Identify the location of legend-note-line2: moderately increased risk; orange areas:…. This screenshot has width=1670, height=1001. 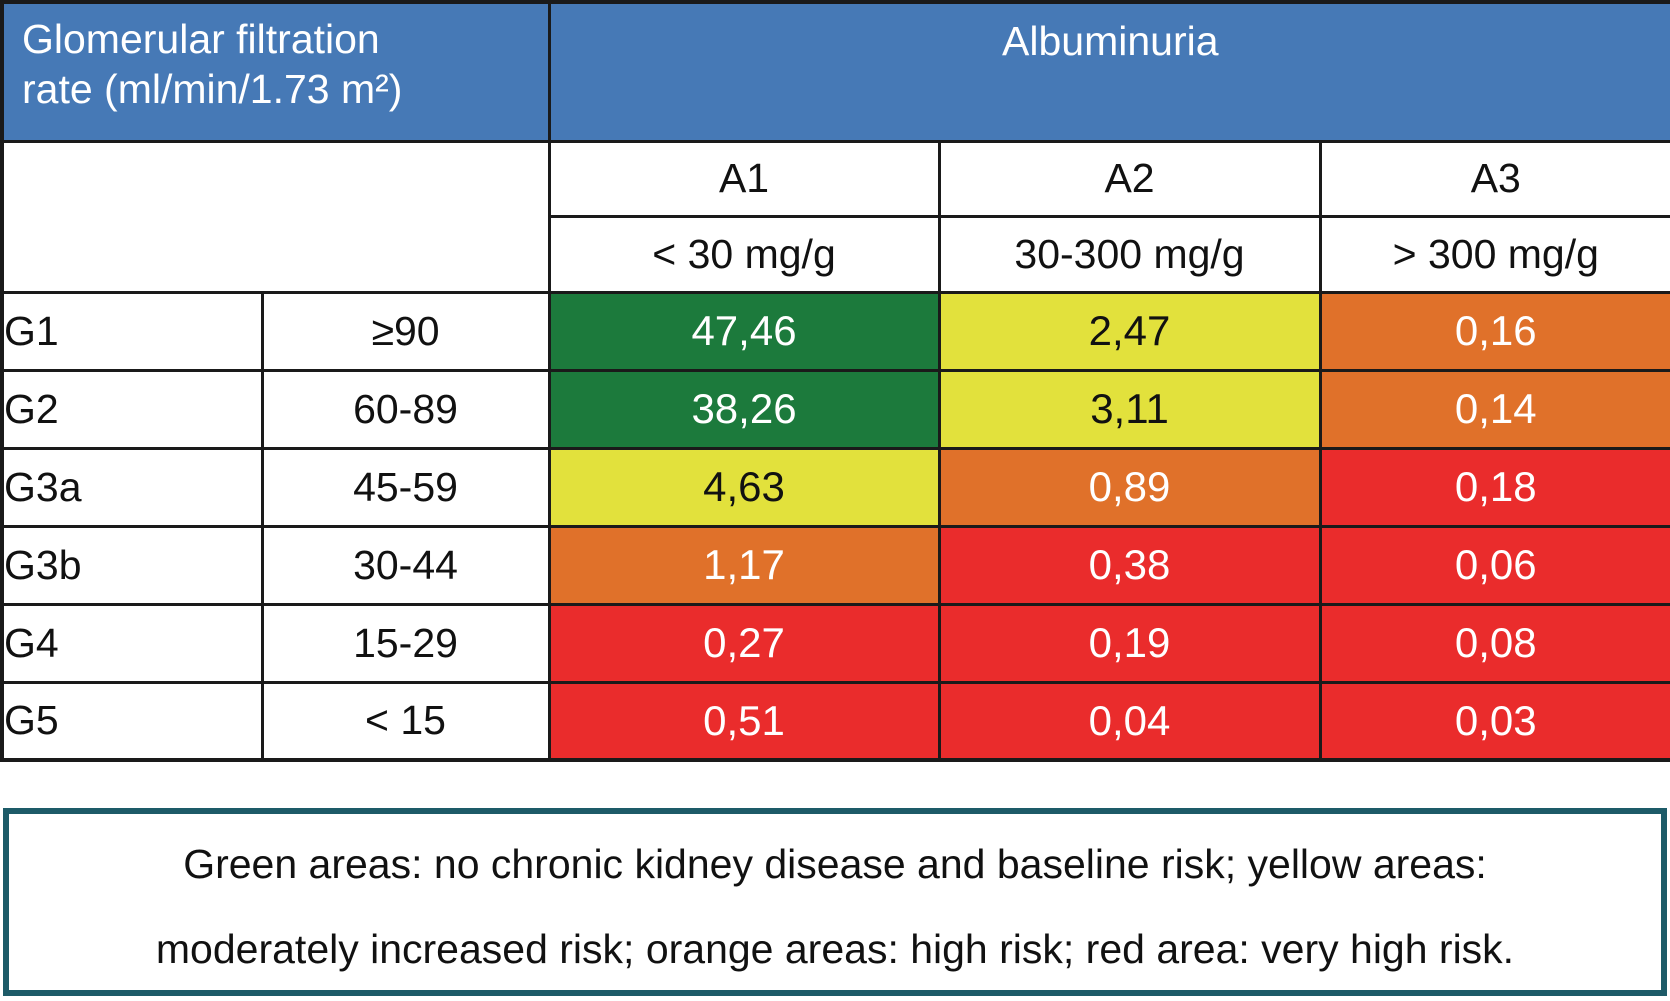
(835, 949).